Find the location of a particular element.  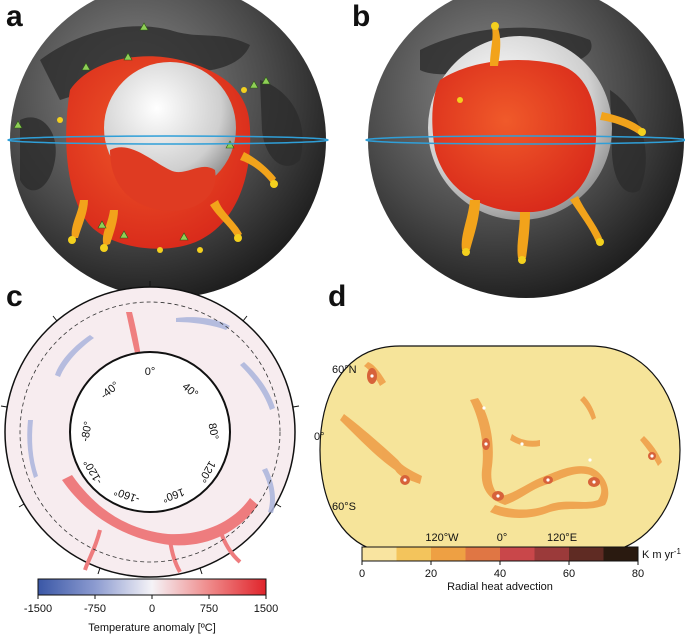

temp-tick-4: 1500 is located at coordinates (266, 609).